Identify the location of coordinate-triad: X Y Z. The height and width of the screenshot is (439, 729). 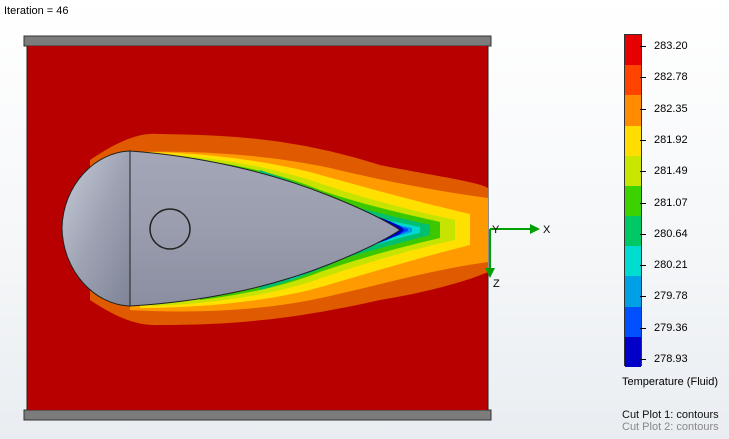
(518, 257).